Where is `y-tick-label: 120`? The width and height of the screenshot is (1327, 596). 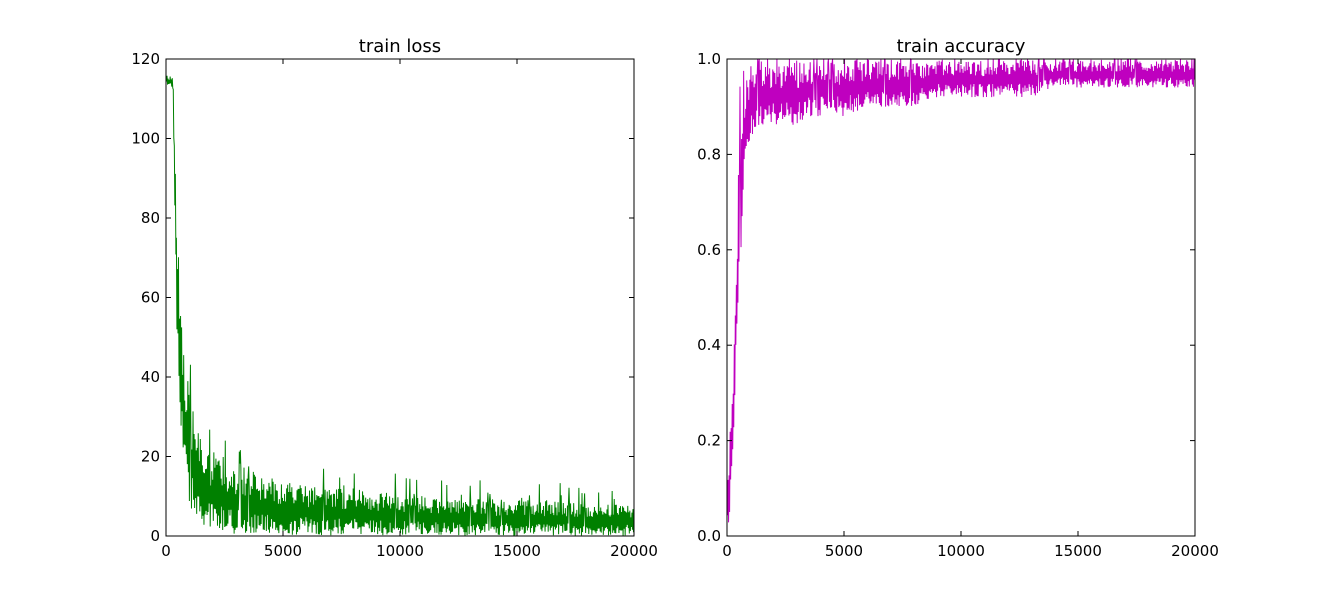
y-tick-label: 120 is located at coordinates (145, 59).